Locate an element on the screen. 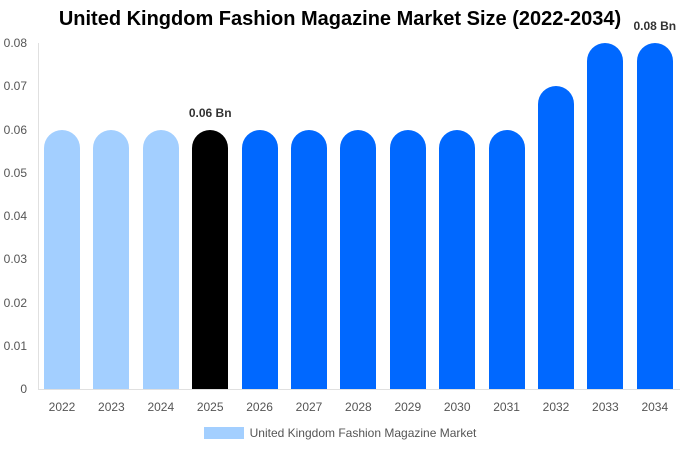  y-tick-label: 0.05 is located at coordinates (15, 172).